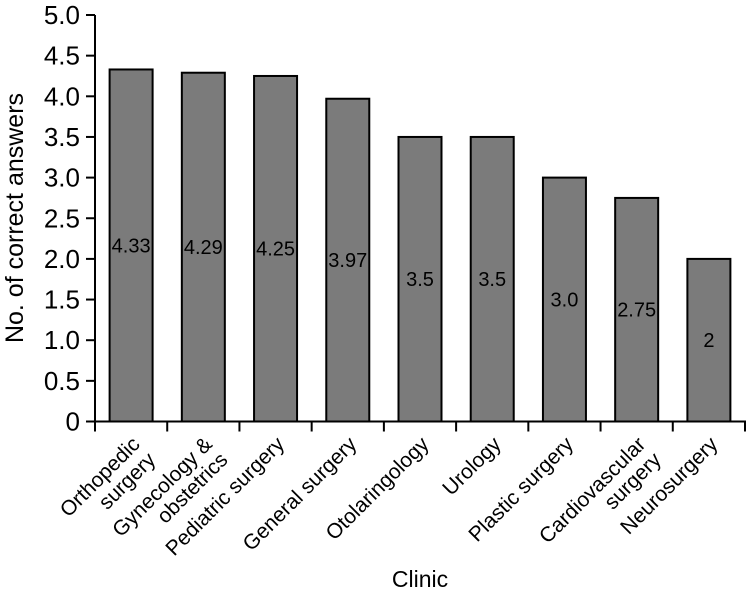  What do you see at coordinates (62, 15) in the screenshot?
I see `y-tick-label: 5.0` at bounding box center [62, 15].